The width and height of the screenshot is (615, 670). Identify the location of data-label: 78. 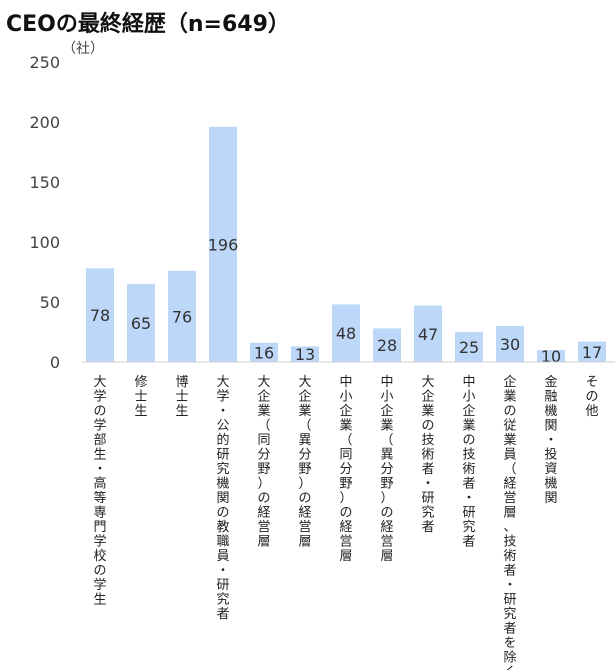
(100, 315).